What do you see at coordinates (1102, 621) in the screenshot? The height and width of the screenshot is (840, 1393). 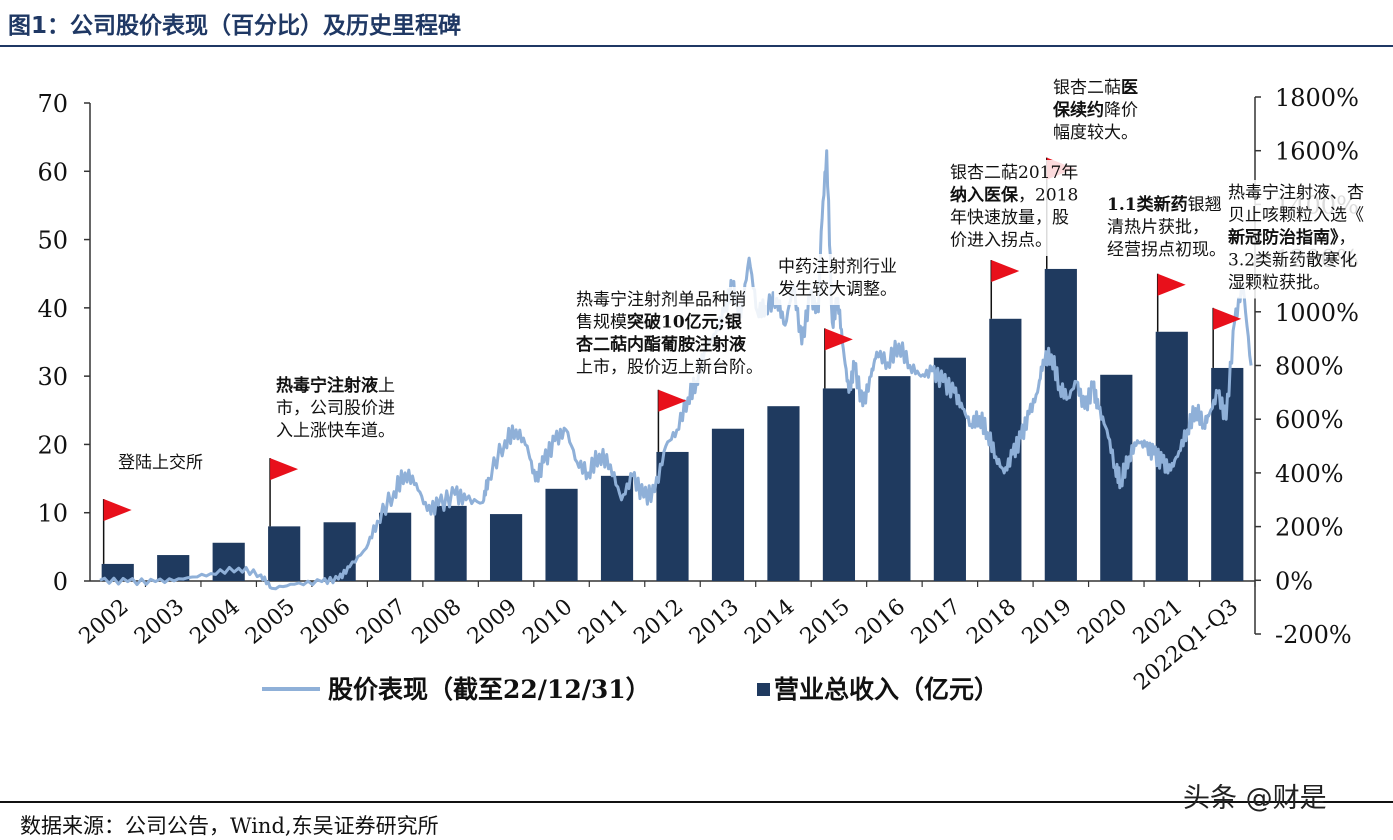 I see `x-tick-label: 2020` at bounding box center [1102, 621].